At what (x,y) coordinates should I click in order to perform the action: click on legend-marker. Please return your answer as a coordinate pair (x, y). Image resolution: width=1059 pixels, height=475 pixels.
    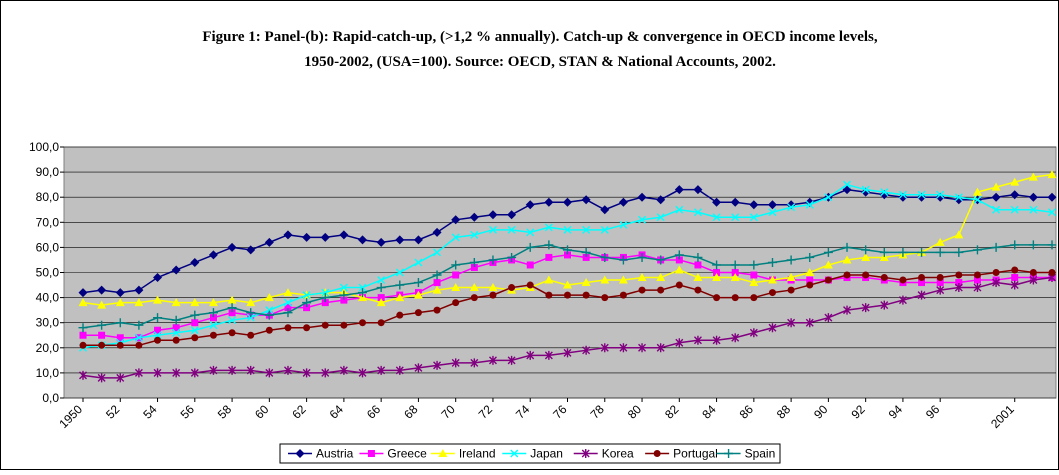
    Looking at the image, I should click on (443, 453).